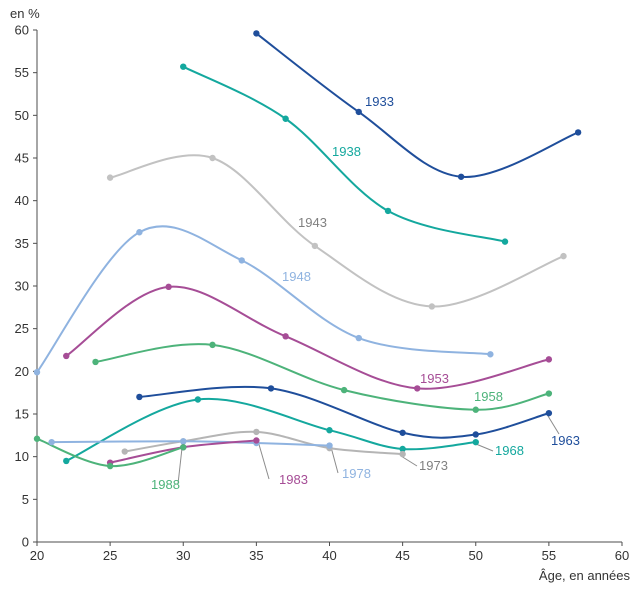 The image size is (638, 594). What do you see at coordinates (293, 479) in the screenshot?
I see `series-label-1983: 1983` at bounding box center [293, 479].